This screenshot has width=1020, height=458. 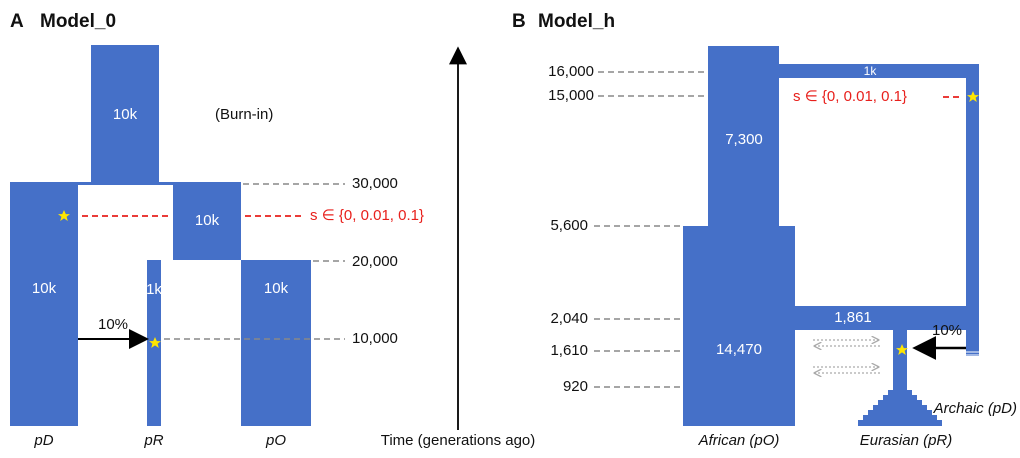 What do you see at coordinates (569, 225) in the screenshot?
I see `time-label: 5,600` at bounding box center [569, 225].